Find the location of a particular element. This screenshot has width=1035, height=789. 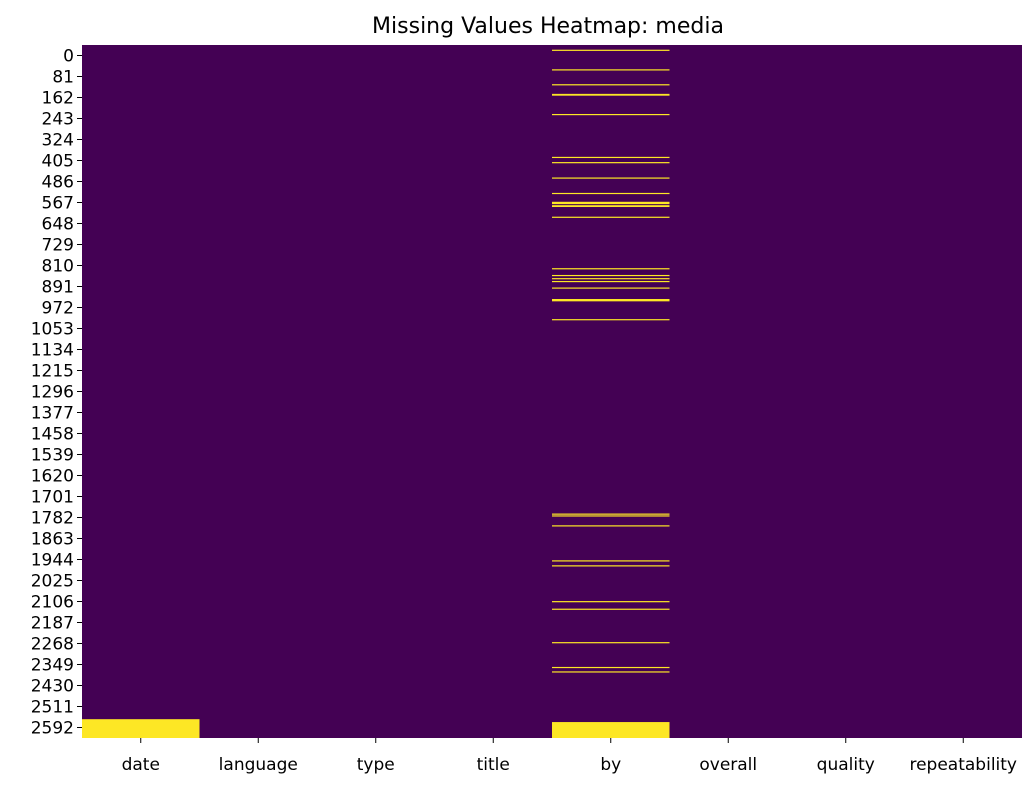

y-tick-label: 162 is located at coordinates (58, 99).